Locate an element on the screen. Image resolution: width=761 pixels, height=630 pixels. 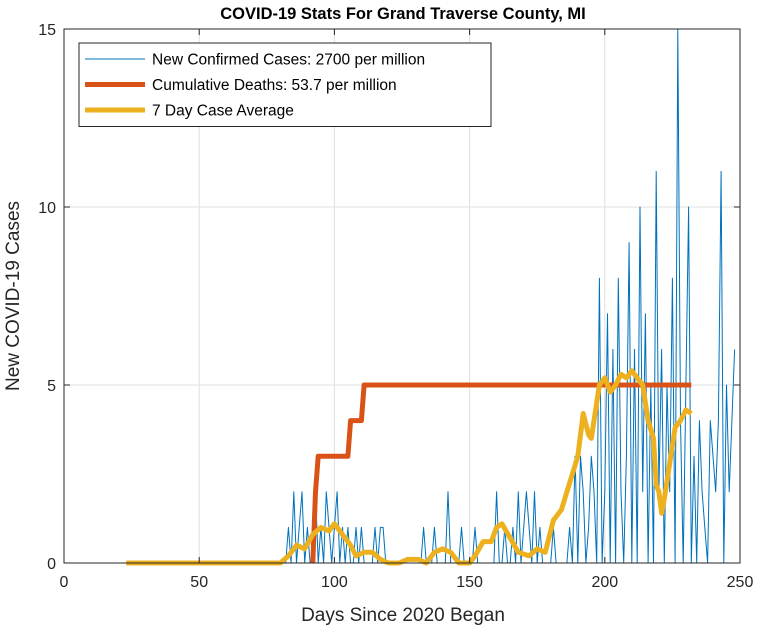
legend-box is located at coordinates (285, 84).